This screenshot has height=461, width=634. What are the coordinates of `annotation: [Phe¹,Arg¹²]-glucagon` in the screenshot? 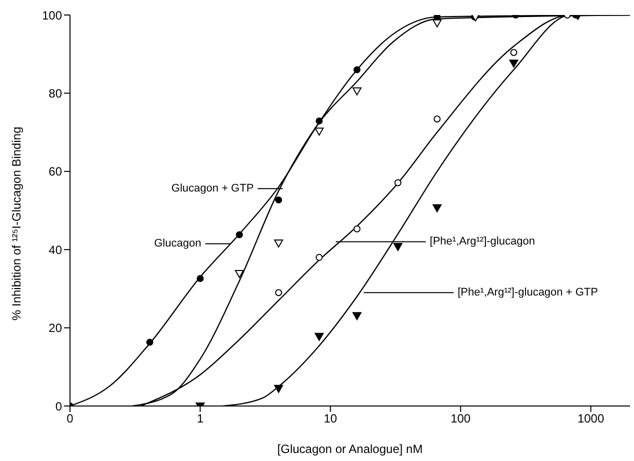 It's located at (482, 242).